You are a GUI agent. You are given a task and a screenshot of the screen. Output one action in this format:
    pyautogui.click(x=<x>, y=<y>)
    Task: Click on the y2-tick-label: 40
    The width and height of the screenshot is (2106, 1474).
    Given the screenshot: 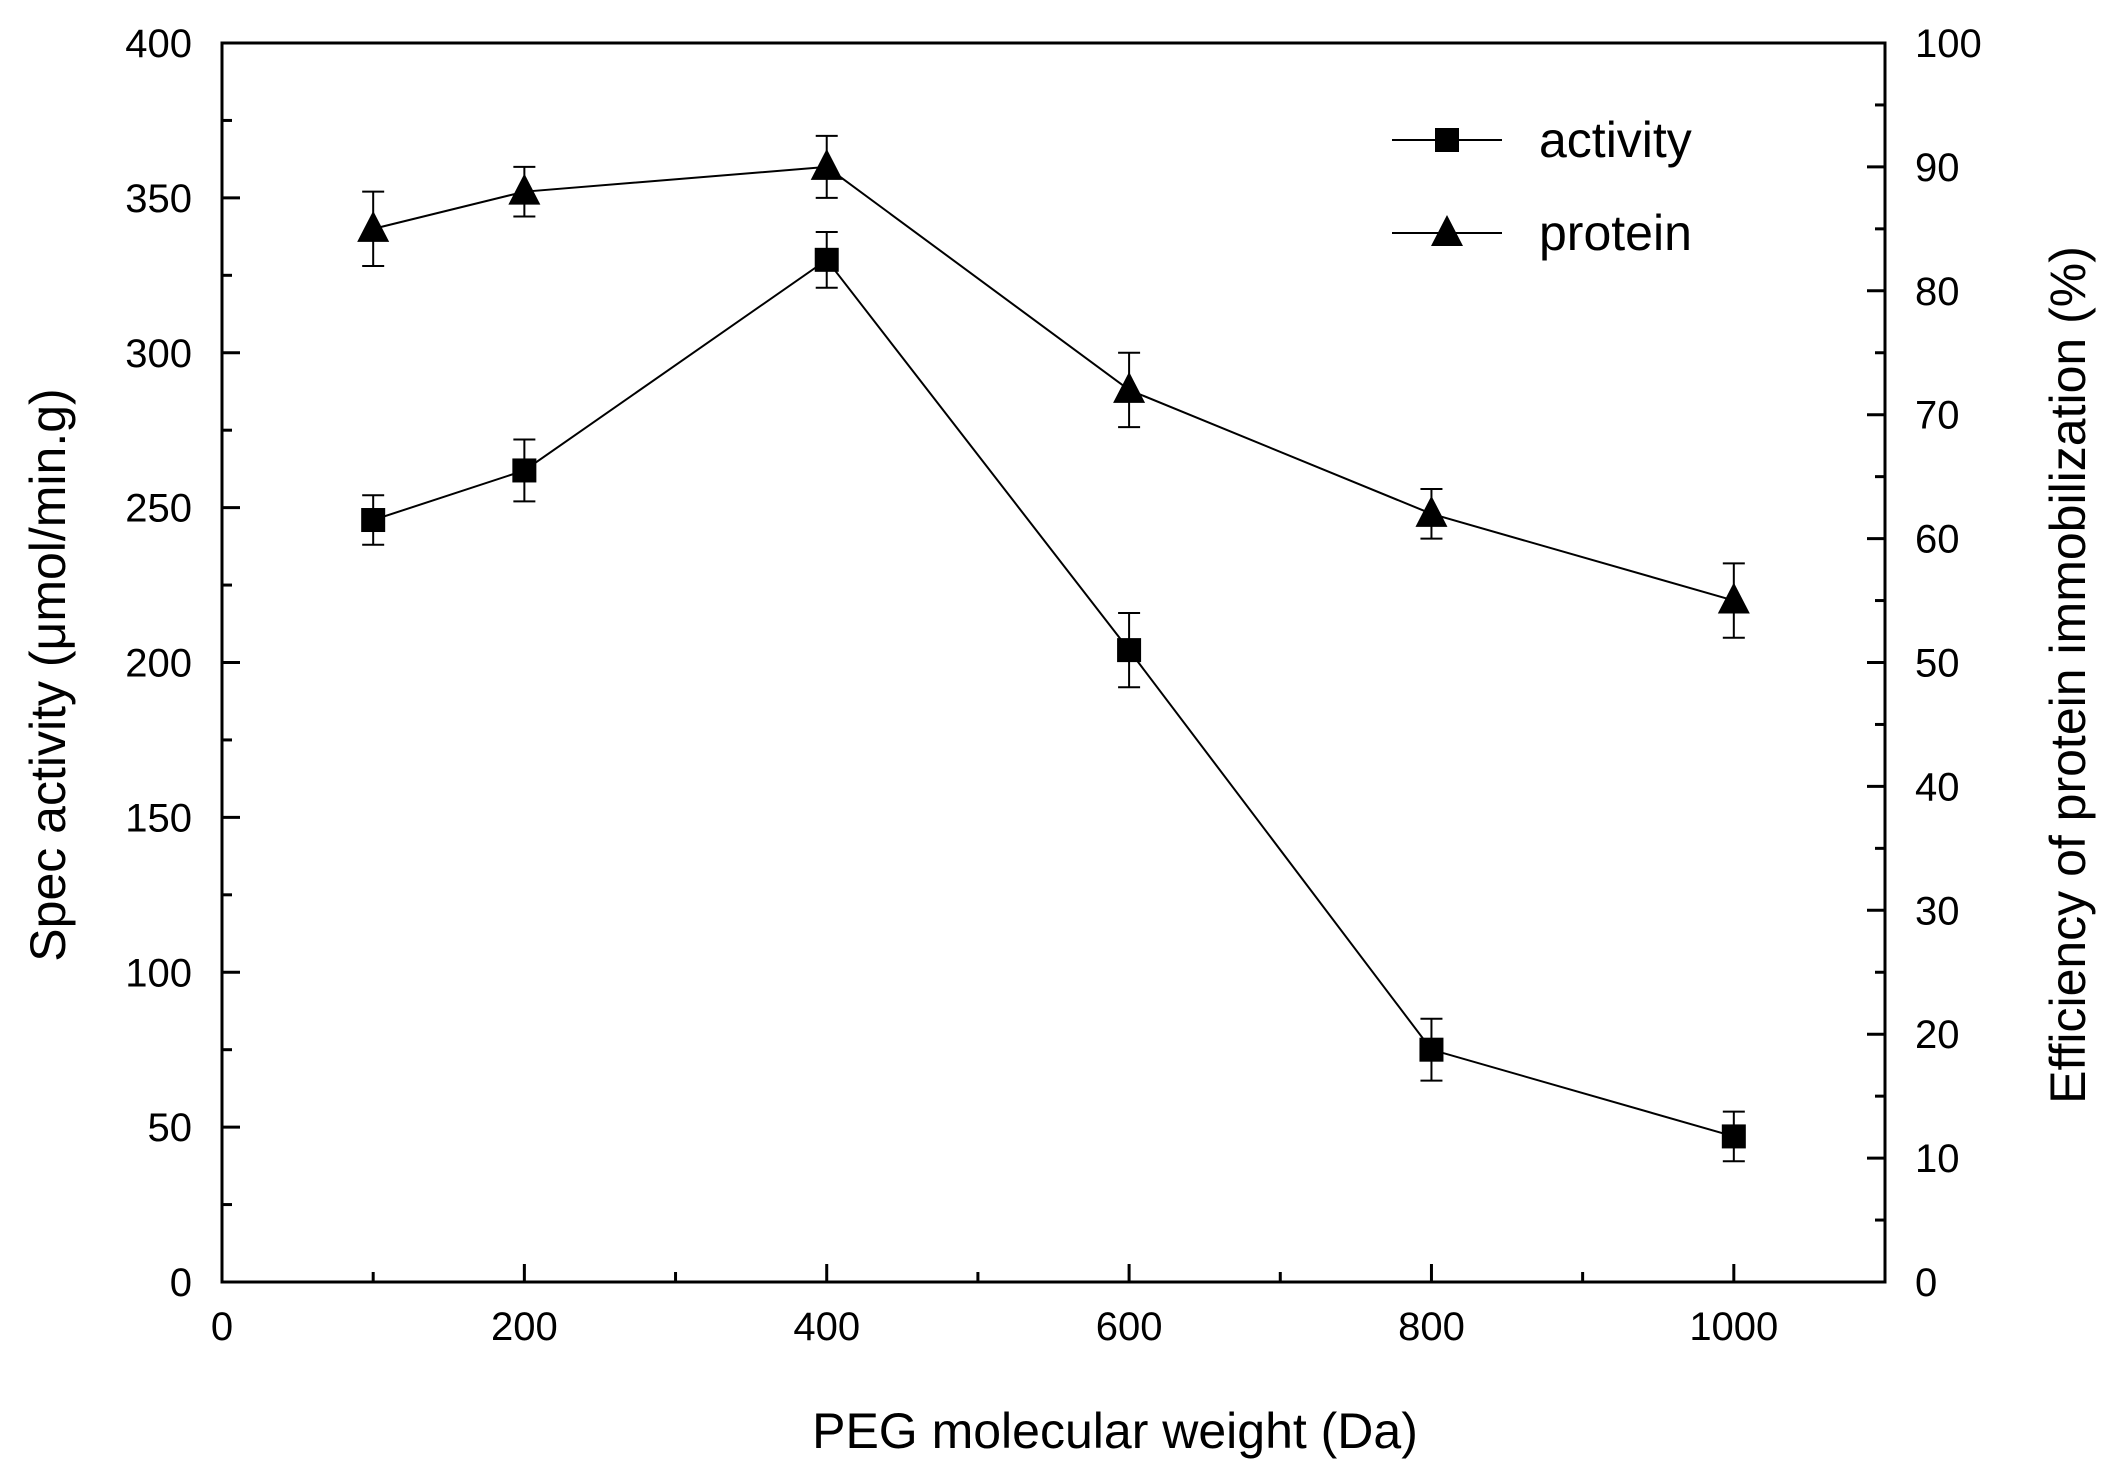 What is the action you would take?
    pyautogui.click(x=1937, y=787)
    